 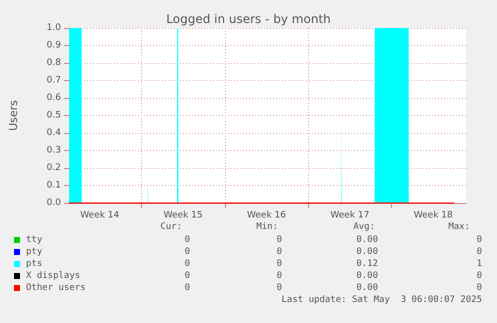 I want to click on y-tick-label: 0.6, so click(x=54, y=98).